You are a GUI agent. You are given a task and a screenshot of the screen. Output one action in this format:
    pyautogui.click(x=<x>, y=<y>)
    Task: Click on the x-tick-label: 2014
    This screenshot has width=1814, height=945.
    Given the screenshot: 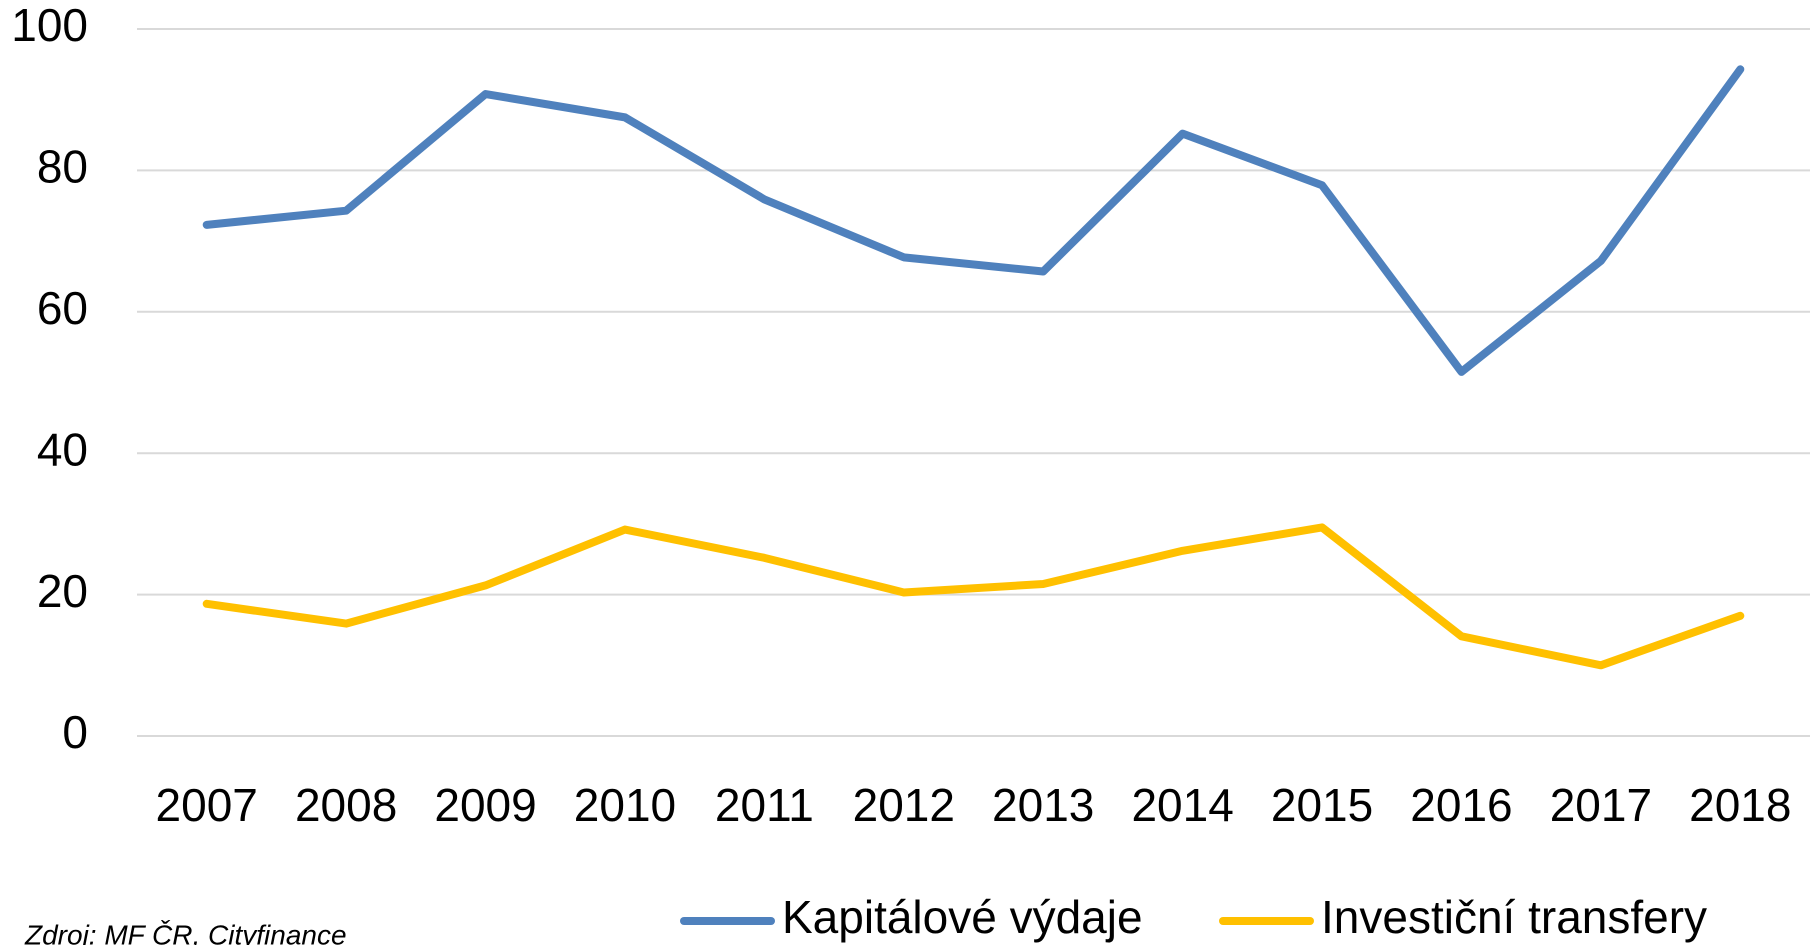 What is the action you would take?
    pyautogui.click(x=1182, y=805)
    